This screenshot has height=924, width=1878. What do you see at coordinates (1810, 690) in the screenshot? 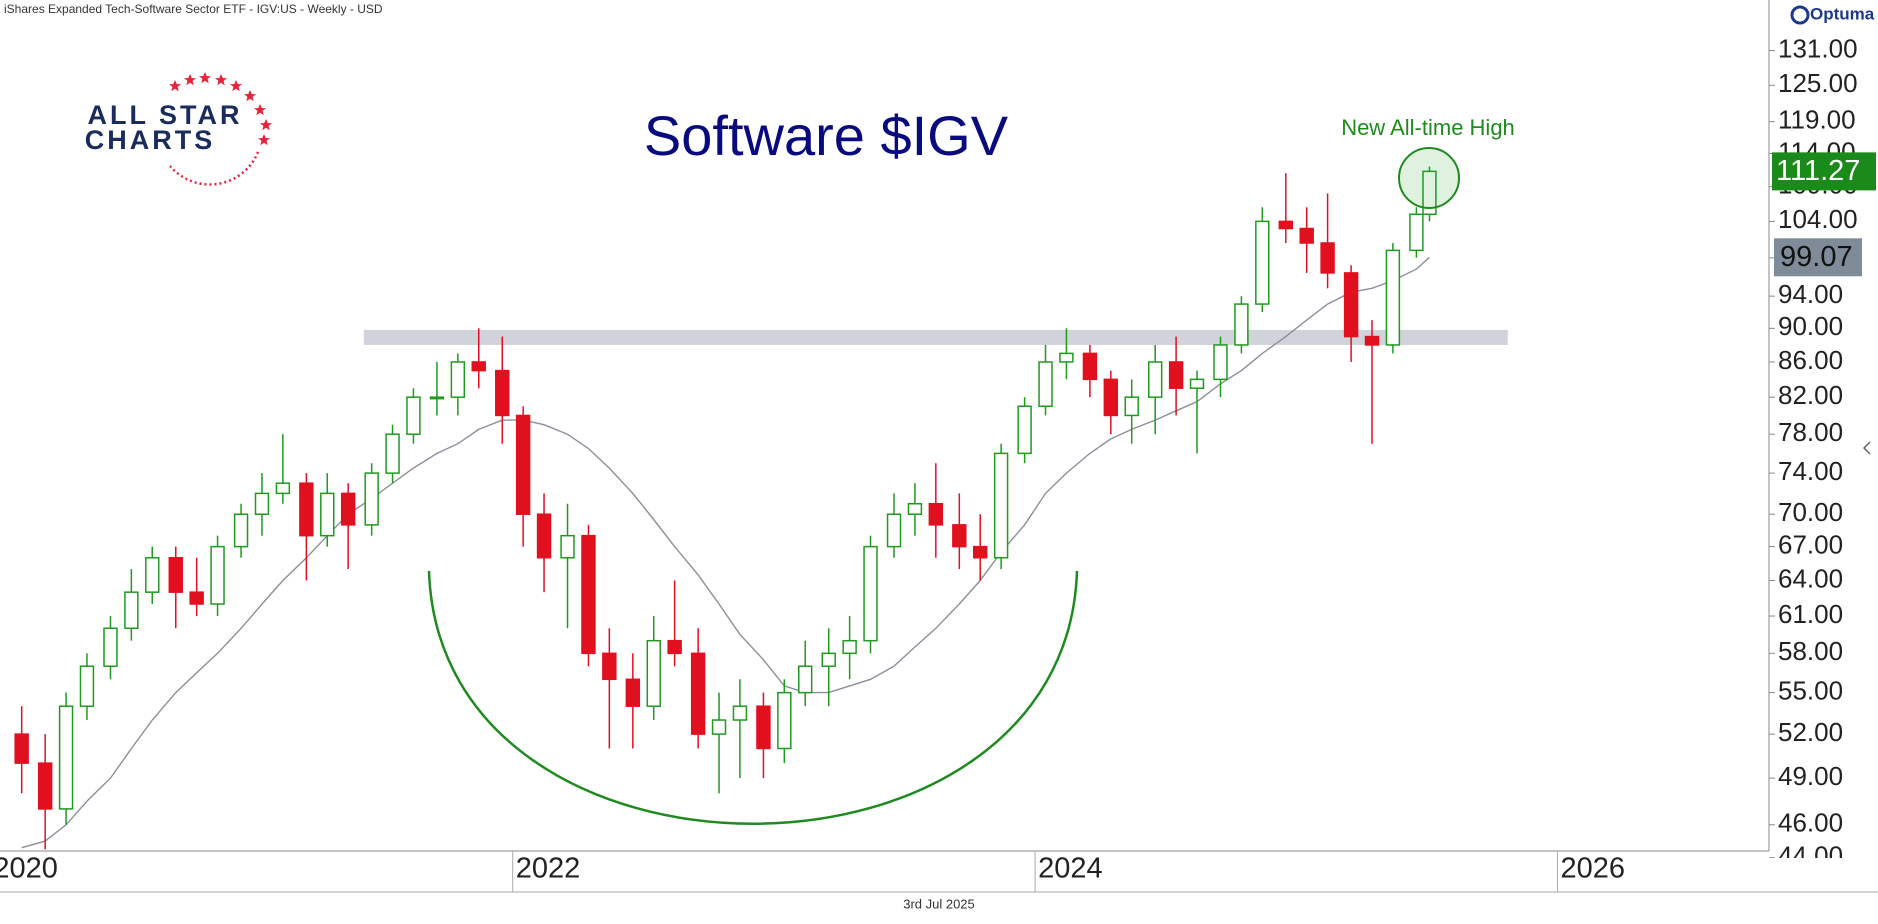
I see `y-tick-label: 55.00` at bounding box center [1810, 690].